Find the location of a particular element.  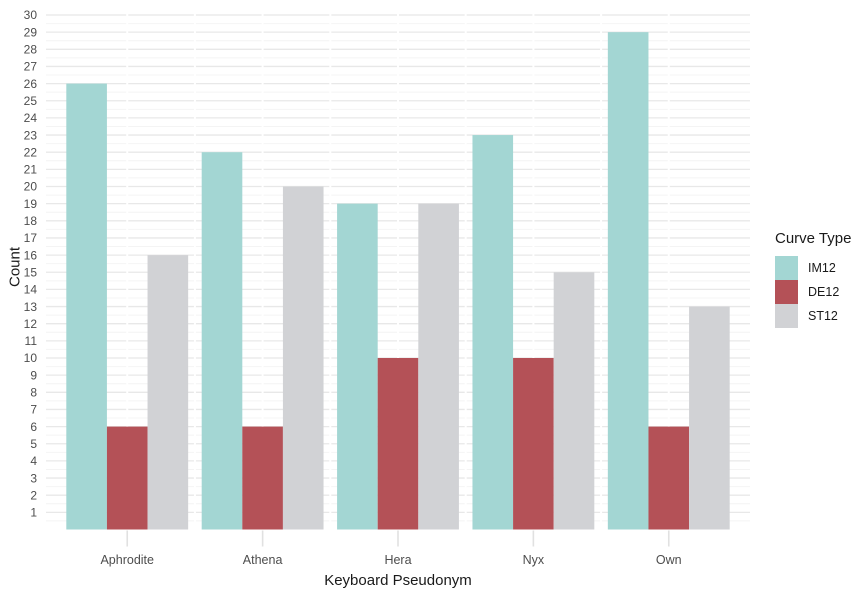

legend-swatch-st12 is located at coordinates (786, 316).